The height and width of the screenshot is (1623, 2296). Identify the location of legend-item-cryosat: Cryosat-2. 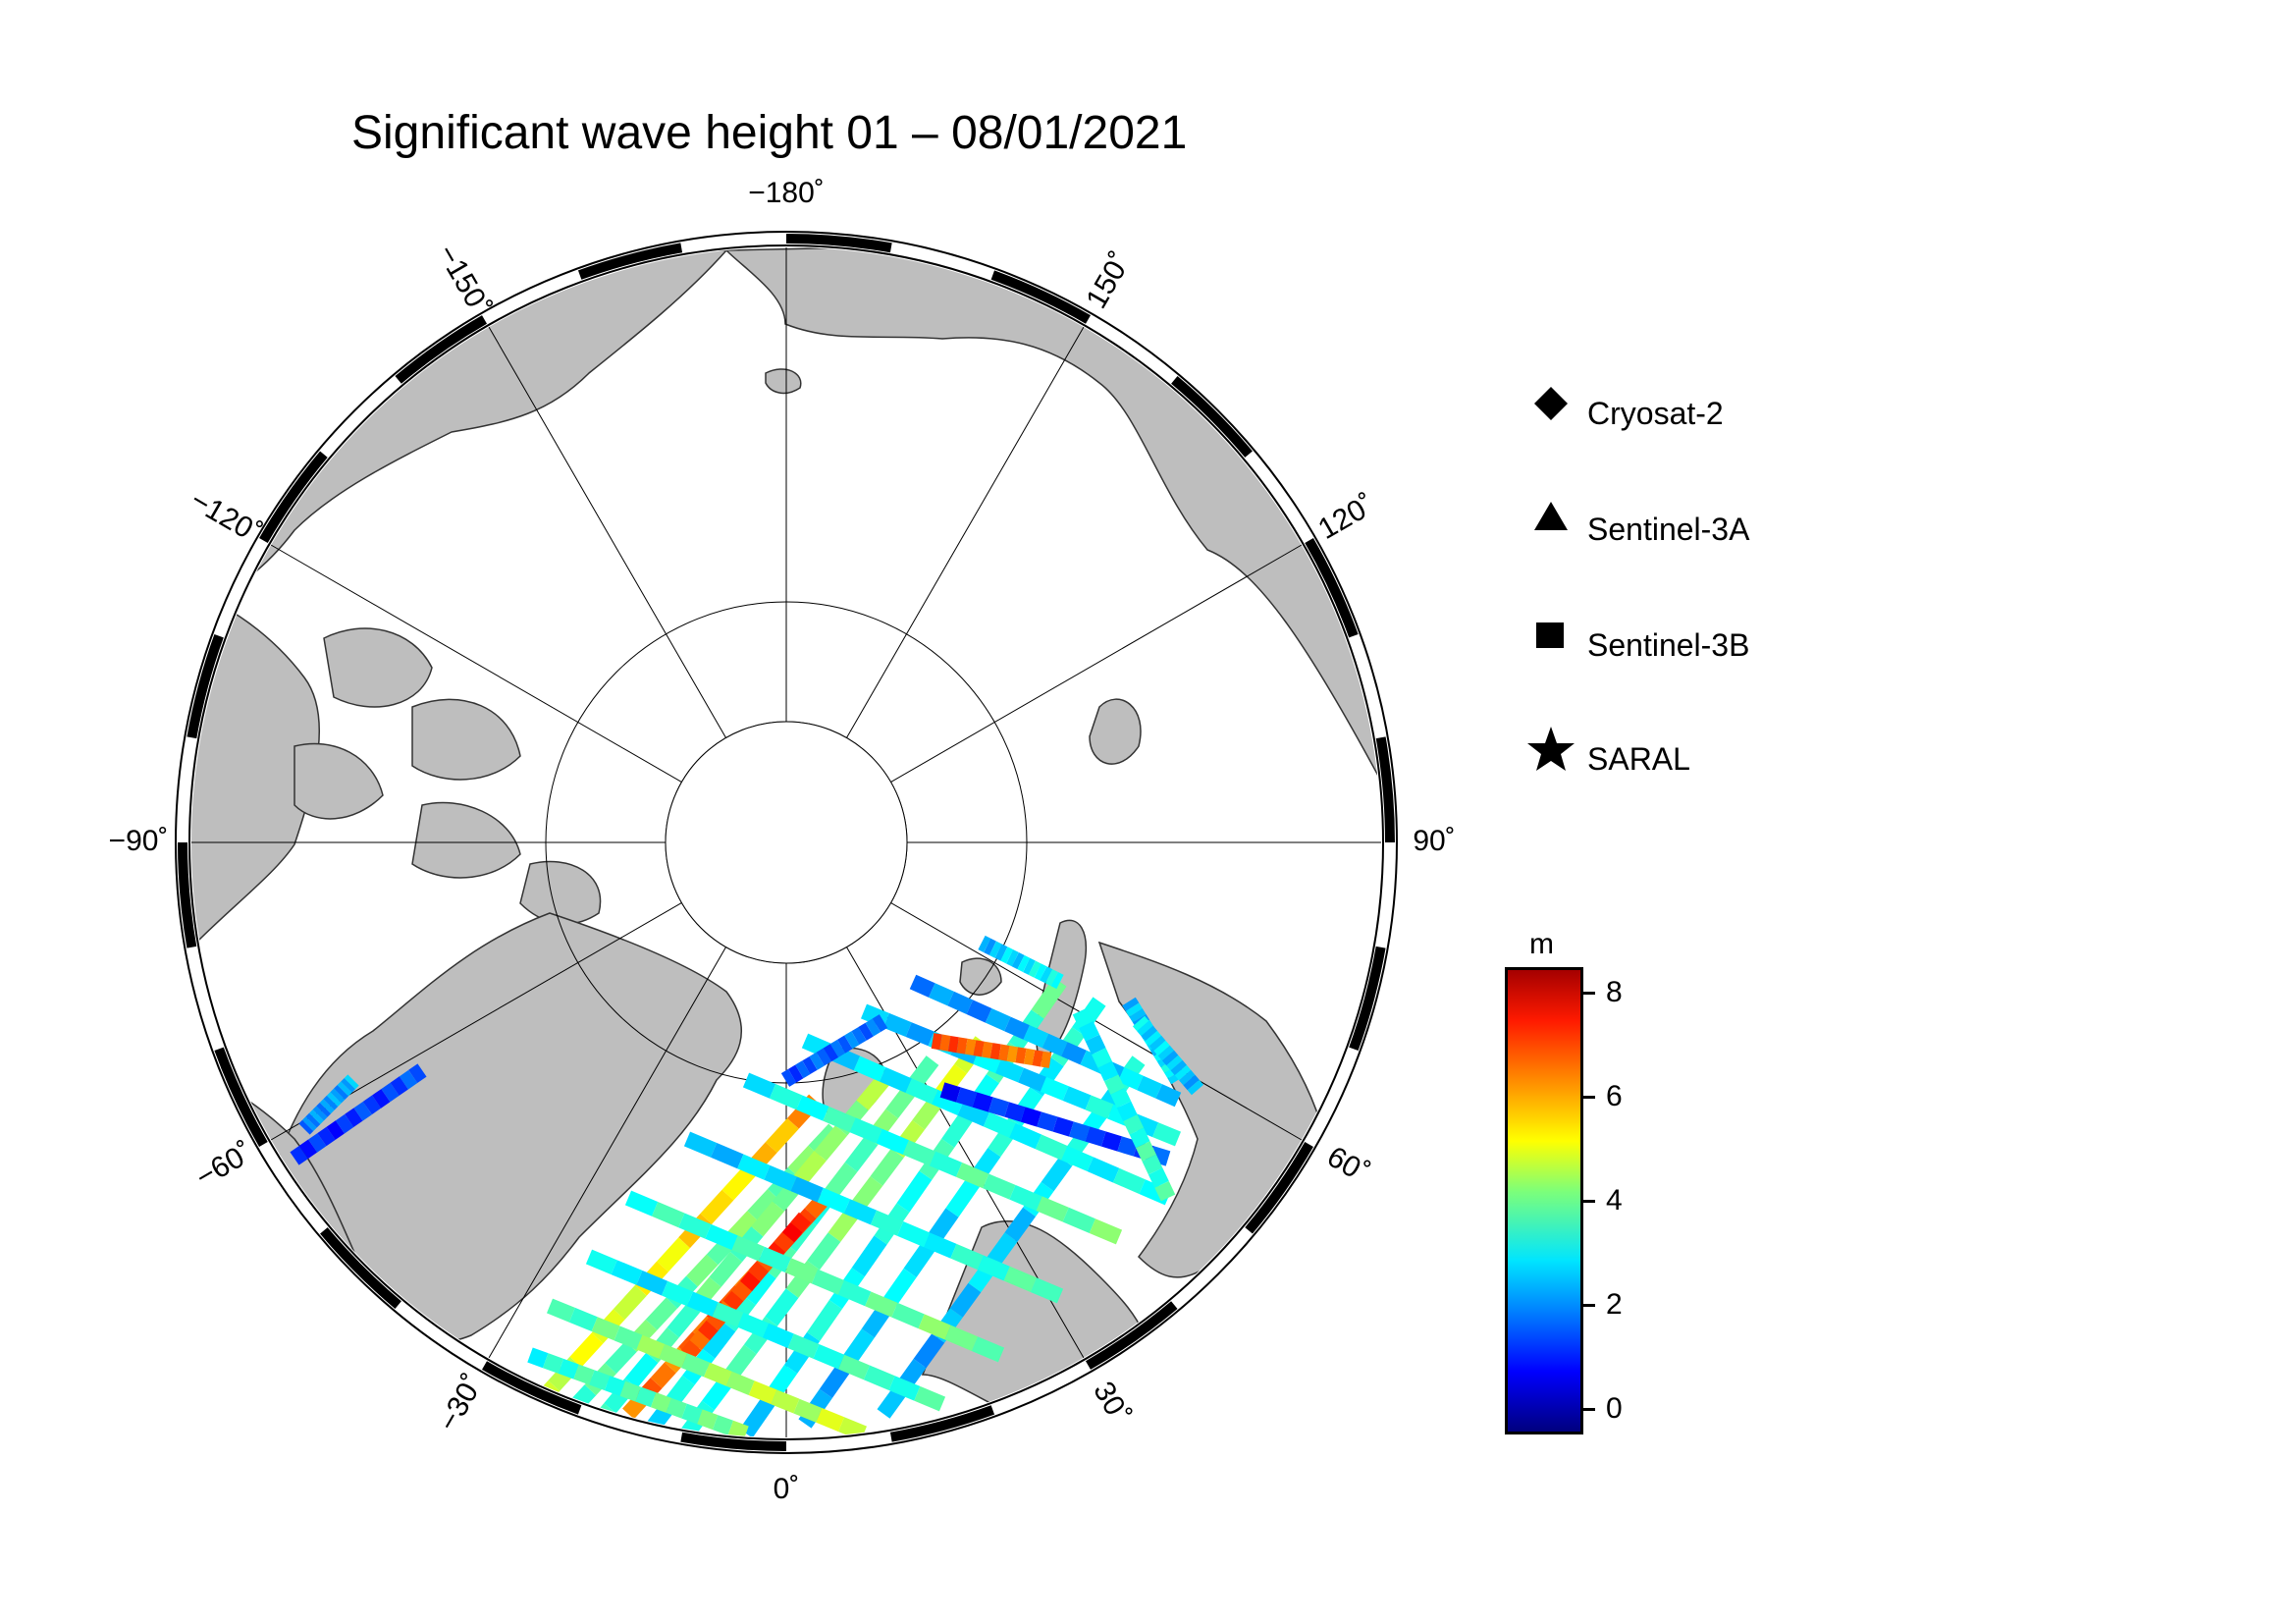
(1688, 414).